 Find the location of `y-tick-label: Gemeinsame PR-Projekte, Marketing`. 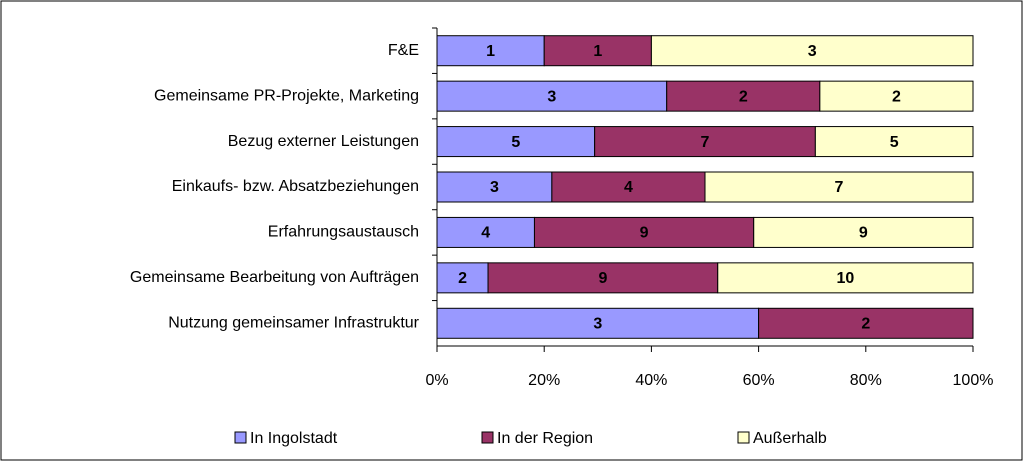

y-tick-label: Gemeinsame PR-Projekte, Marketing is located at coordinates (286, 95).